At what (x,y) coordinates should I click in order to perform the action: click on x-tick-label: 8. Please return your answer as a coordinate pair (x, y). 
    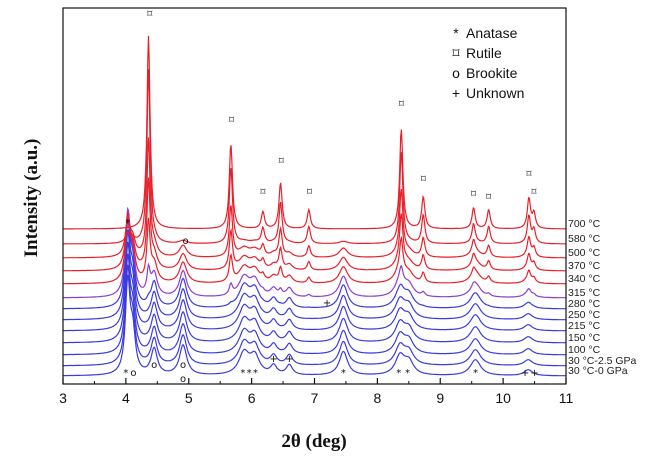
    Looking at the image, I should click on (377, 398).